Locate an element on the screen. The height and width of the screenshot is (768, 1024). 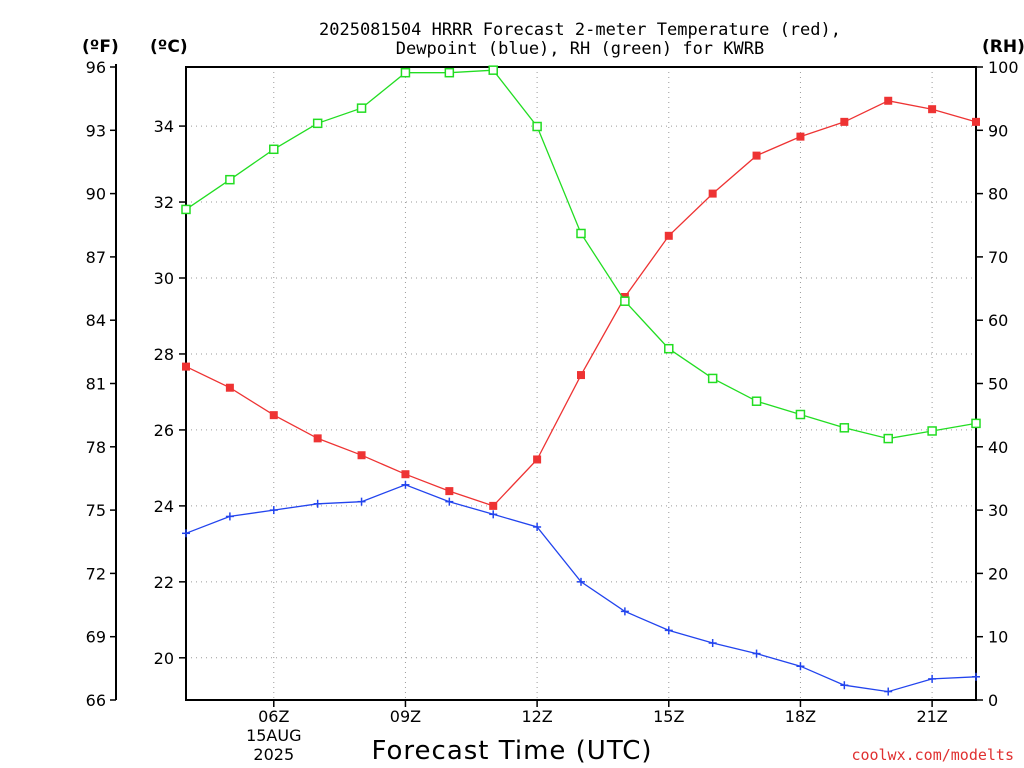
celsius-unit-label: (ºC) is located at coordinates (169, 47).